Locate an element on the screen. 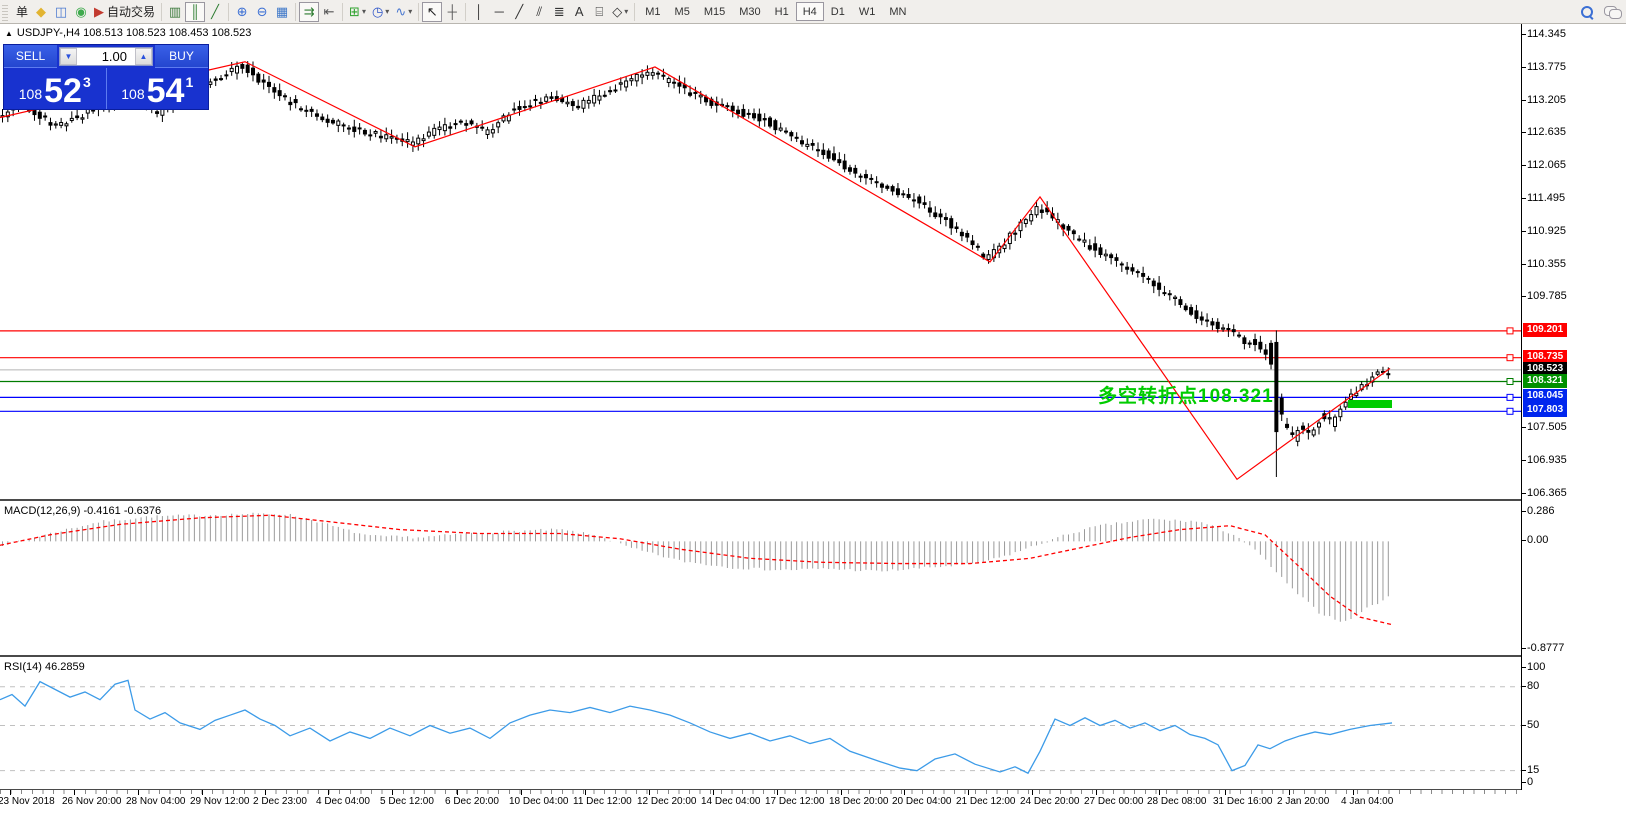 The height and width of the screenshot is (813, 1626). buy-price: 108 54 1 is located at coordinates (158, 88).